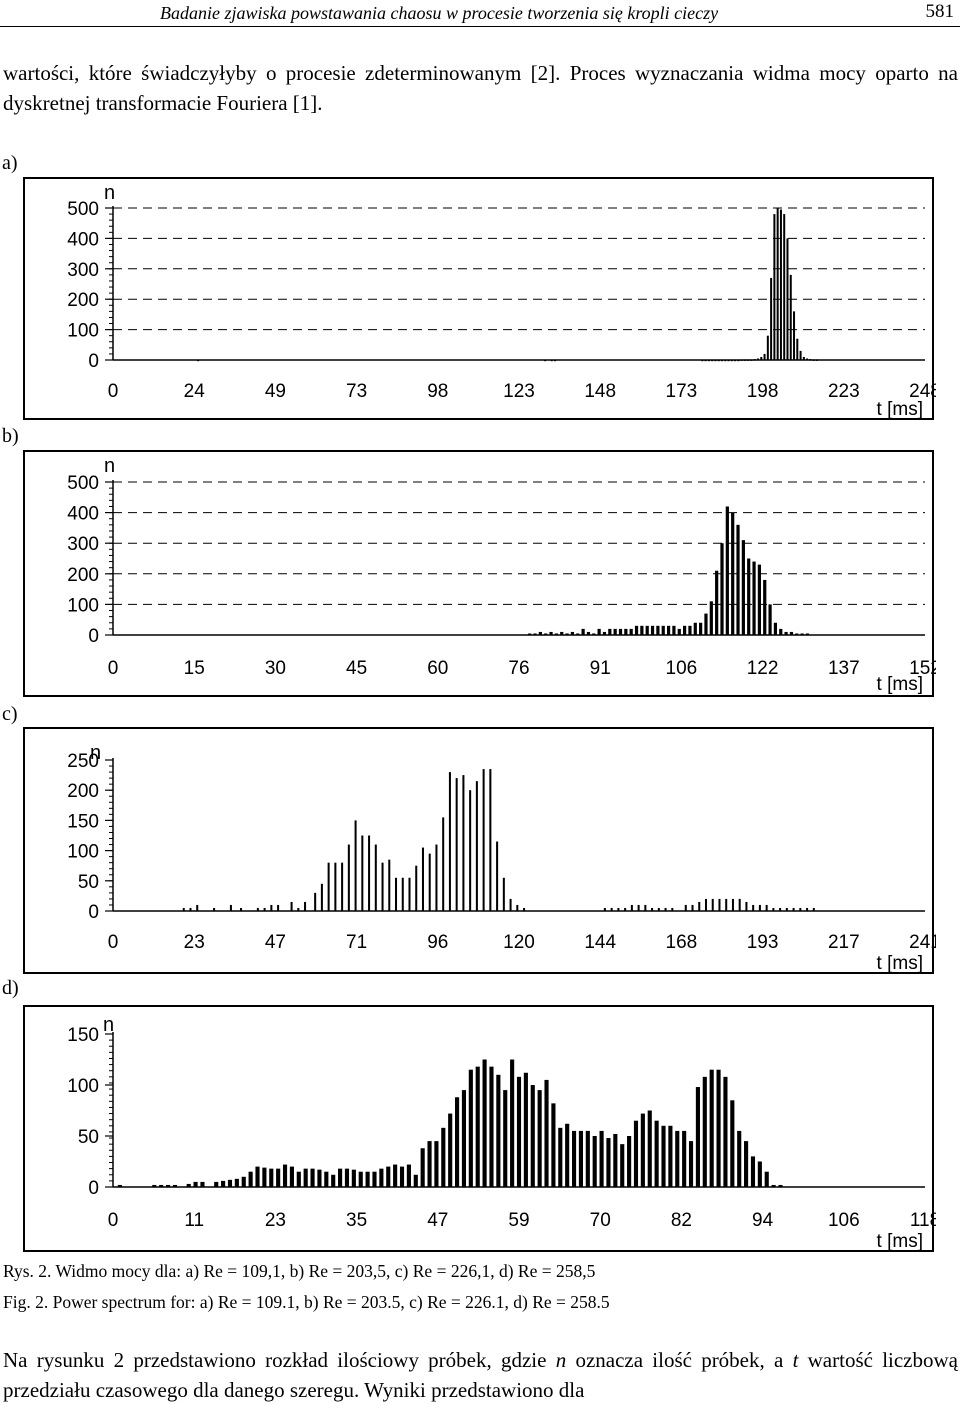 The width and height of the screenshot is (960, 1405). Describe the element at coordinates (356, 668) in the screenshot. I see `x-tick-label: 45` at that location.